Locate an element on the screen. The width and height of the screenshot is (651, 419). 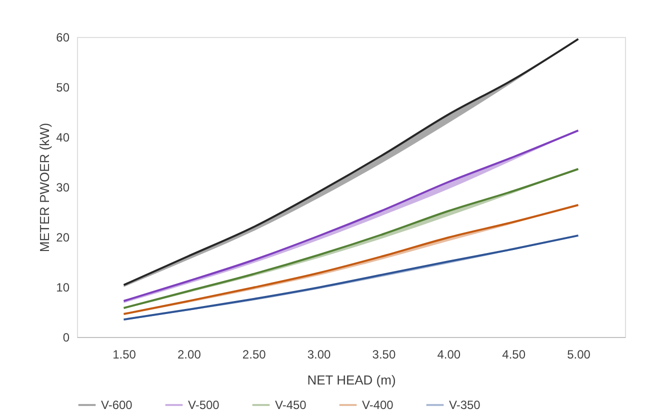
x-tick-label: 4.00 is located at coordinates (449, 355).